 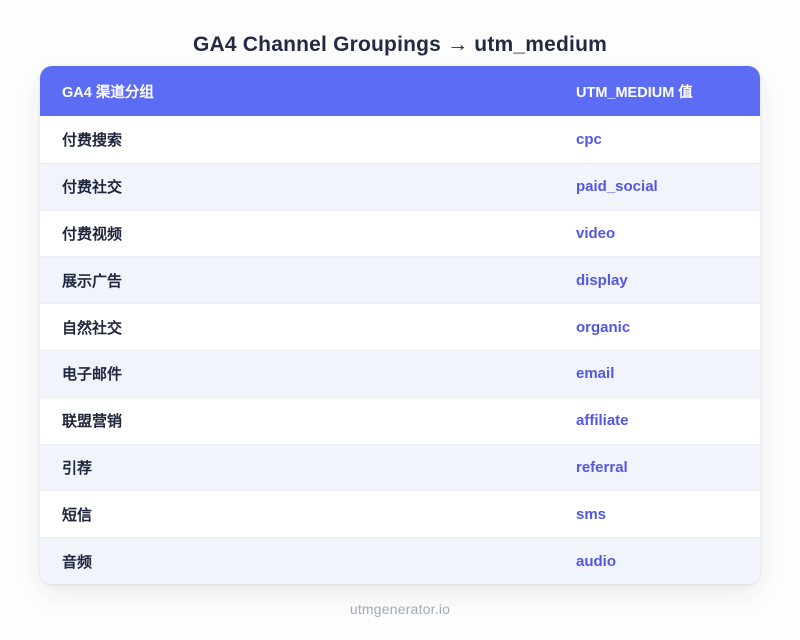 What do you see at coordinates (400, 139) in the screenshot?
I see `table-row: 付费搜索 cpc` at bounding box center [400, 139].